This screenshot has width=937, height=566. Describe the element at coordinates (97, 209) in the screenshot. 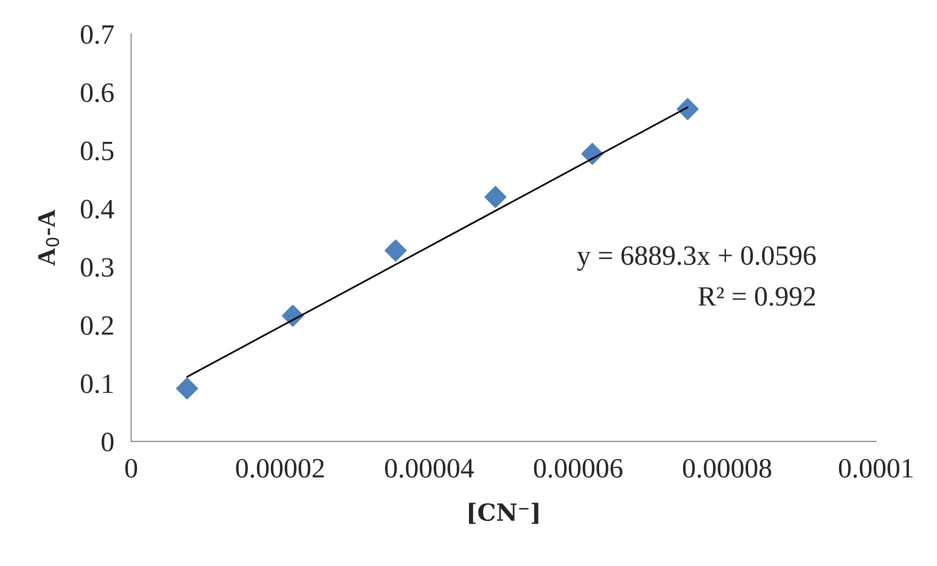

I see `y-tick-label: 0.4` at that location.